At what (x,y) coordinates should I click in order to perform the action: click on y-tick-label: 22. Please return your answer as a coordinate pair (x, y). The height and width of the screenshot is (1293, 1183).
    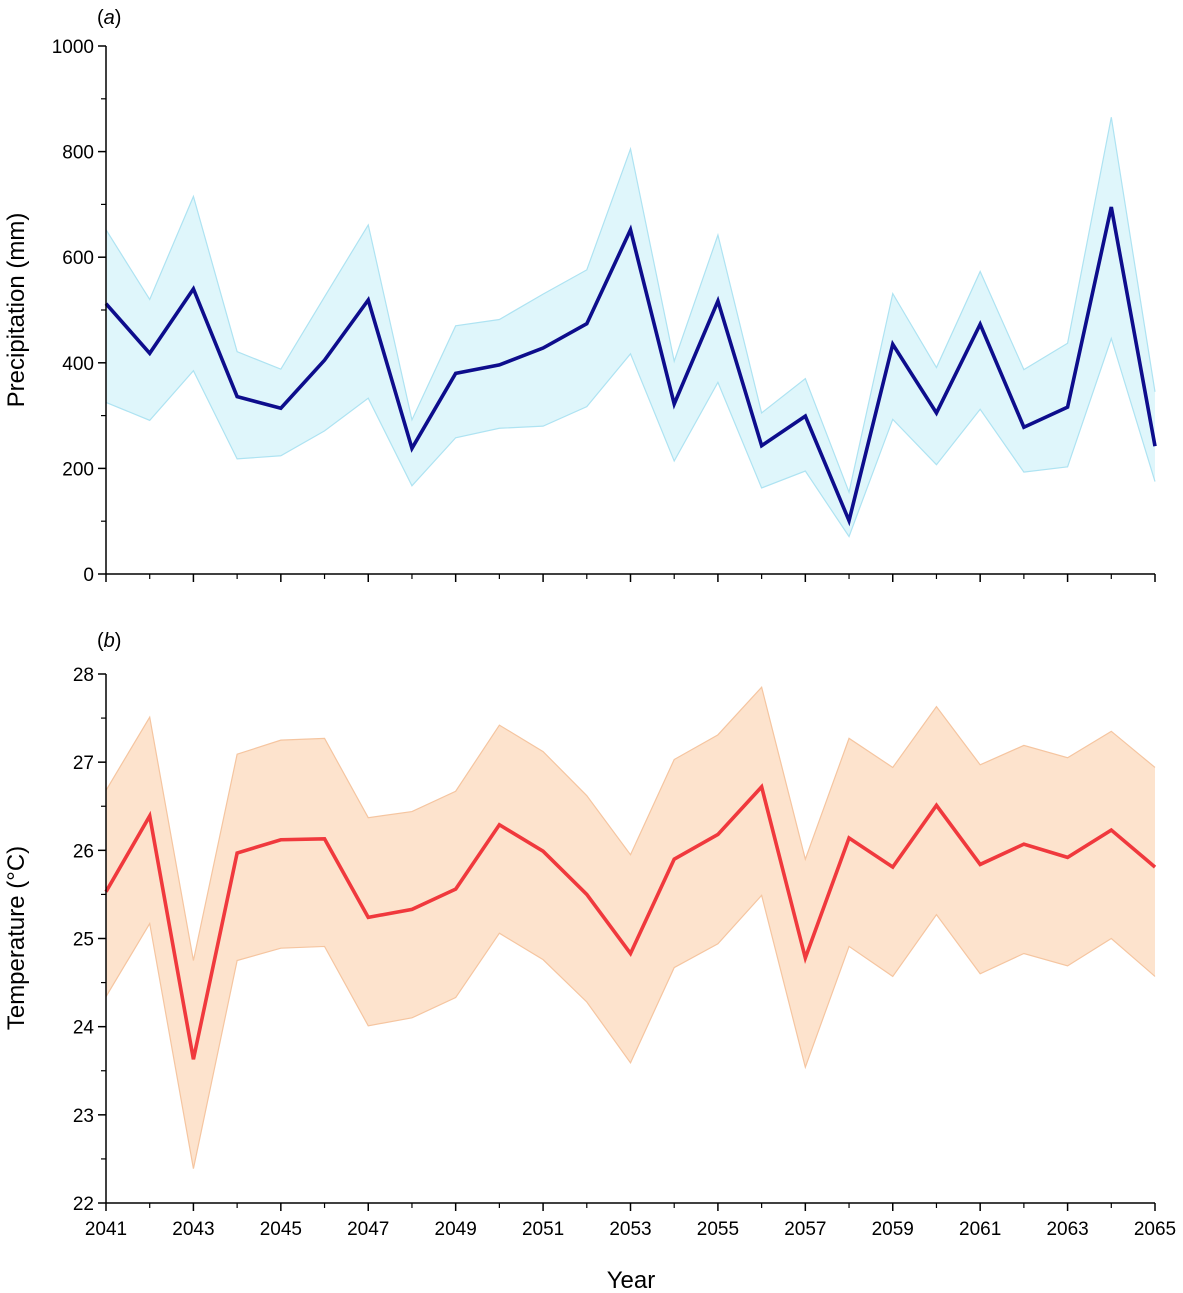
    Looking at the image, I should click on (83, 1204).